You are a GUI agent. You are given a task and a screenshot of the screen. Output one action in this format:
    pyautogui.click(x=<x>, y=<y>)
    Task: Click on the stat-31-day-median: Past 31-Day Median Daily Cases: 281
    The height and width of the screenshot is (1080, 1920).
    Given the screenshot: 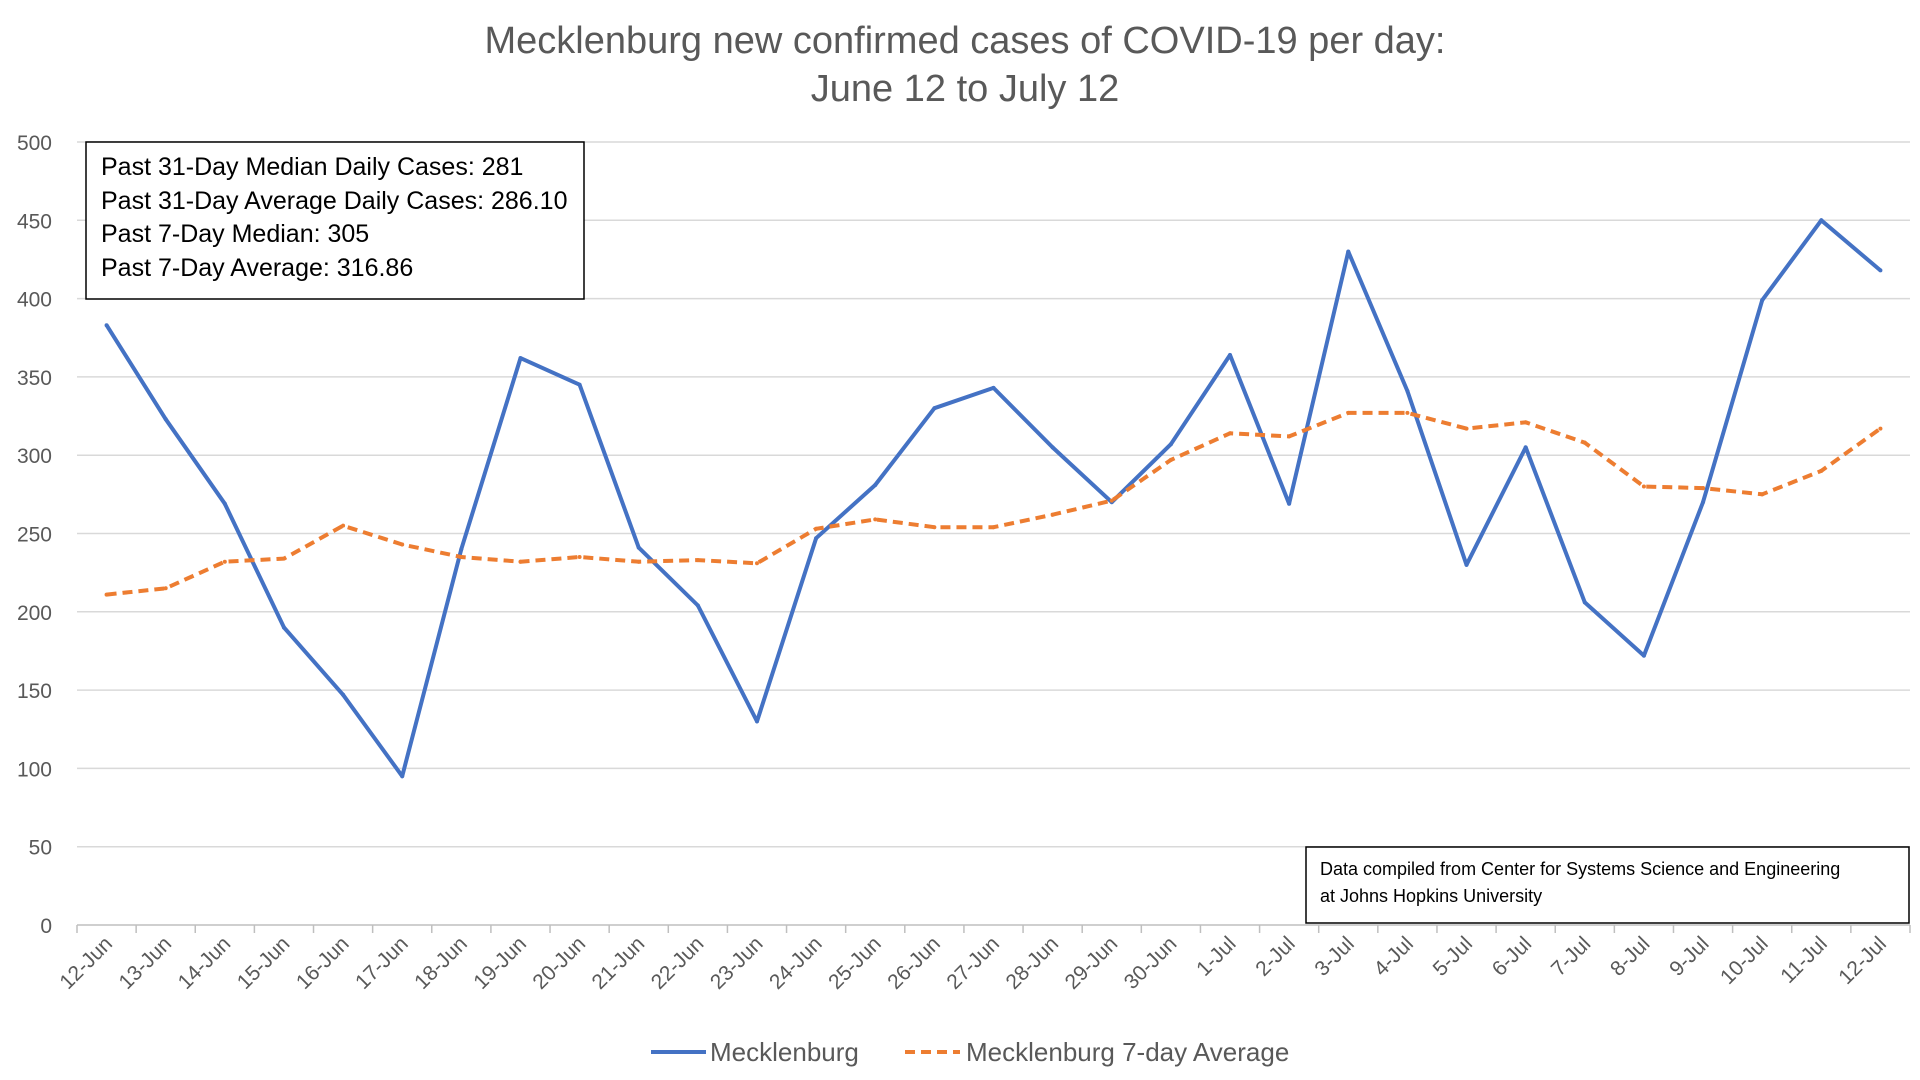 What is the action you would take?
    pyautogui.click(x=312, y=167)
    